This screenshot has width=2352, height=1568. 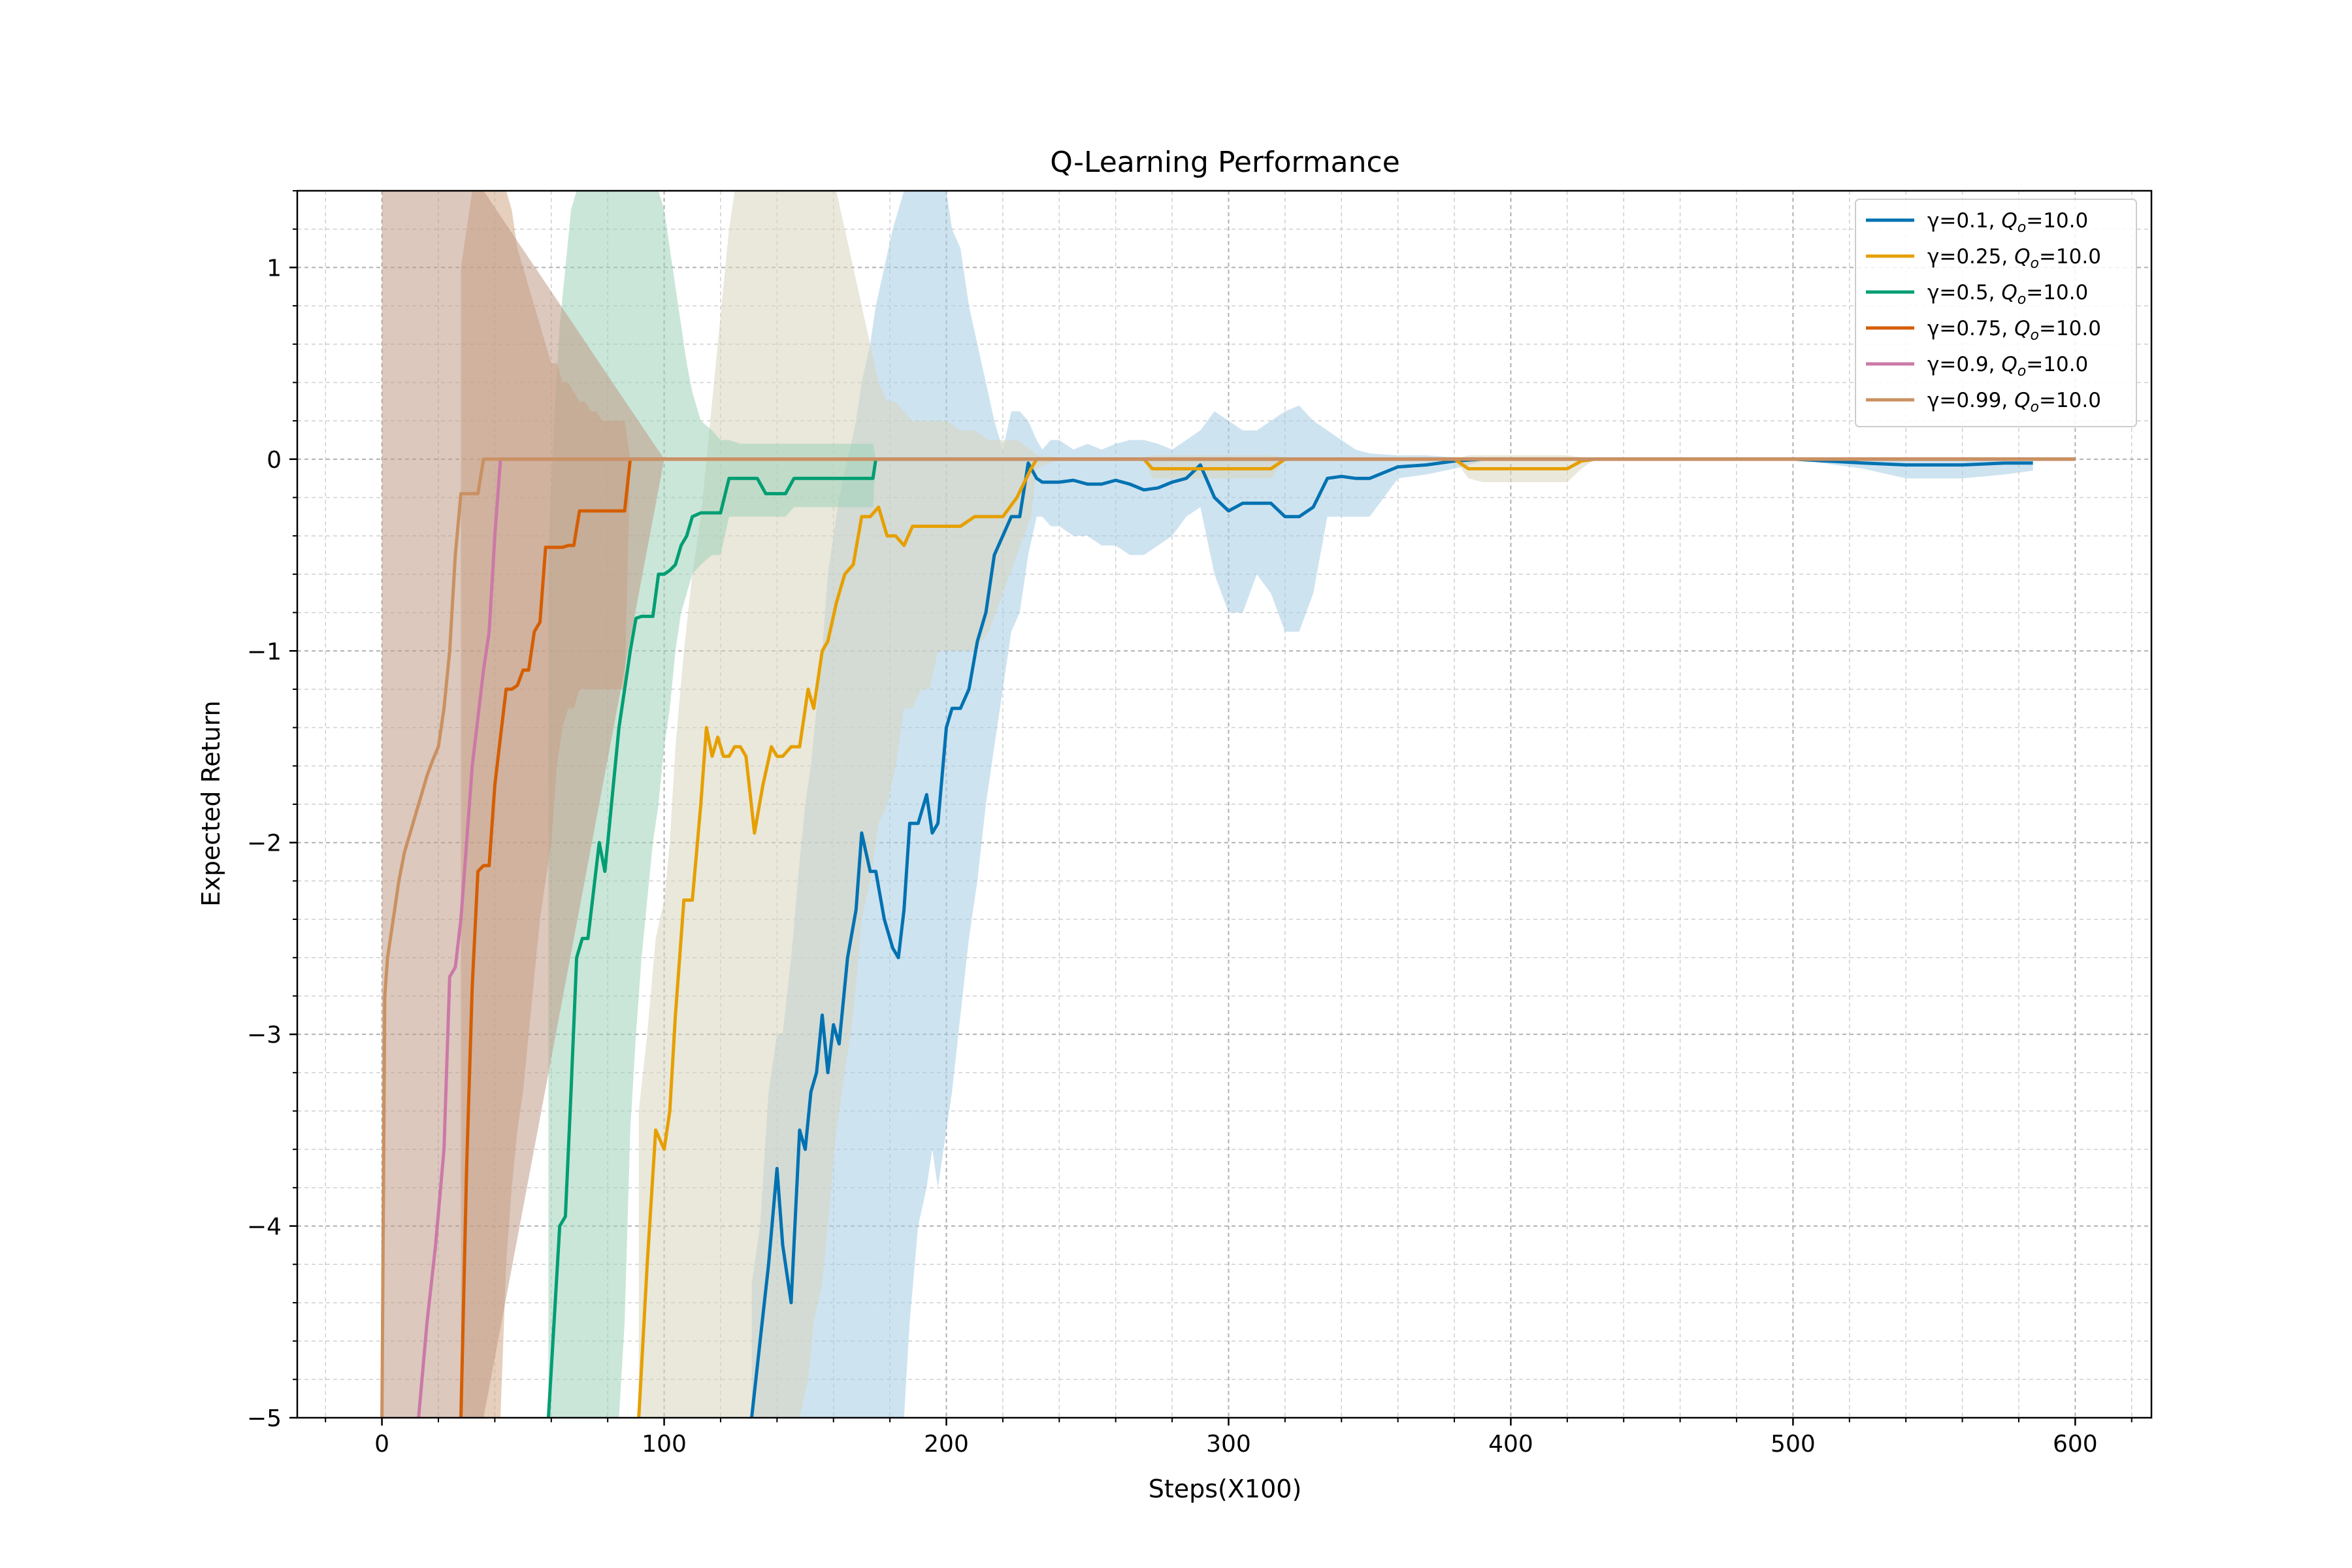 I want to click on legend-prefix: γ=0.75,, so click(x=1970, y=328).